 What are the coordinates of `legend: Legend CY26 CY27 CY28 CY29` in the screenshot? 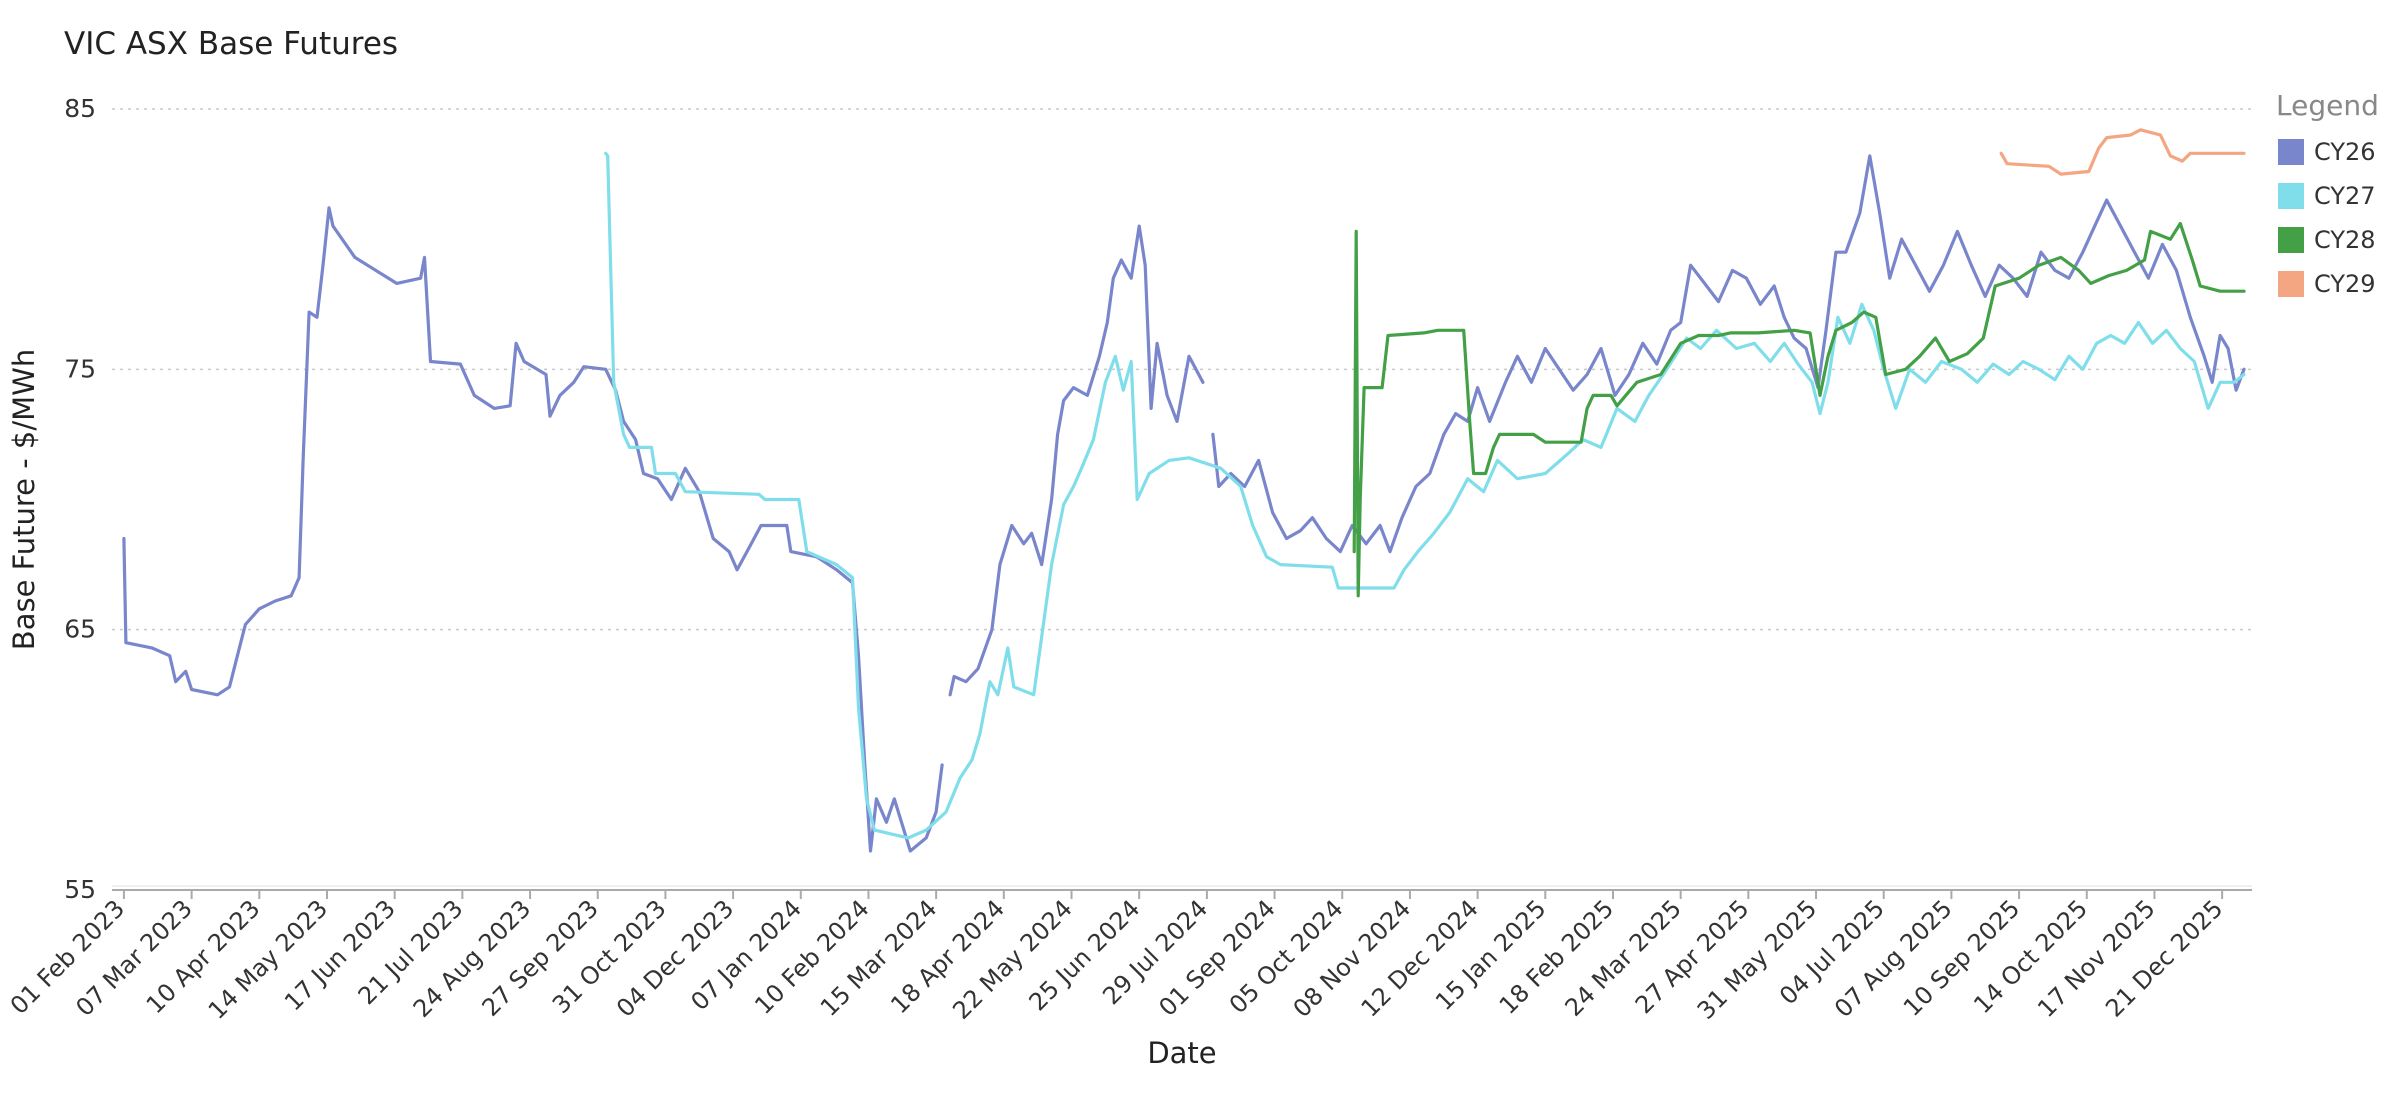 It's located at (2327, 193).